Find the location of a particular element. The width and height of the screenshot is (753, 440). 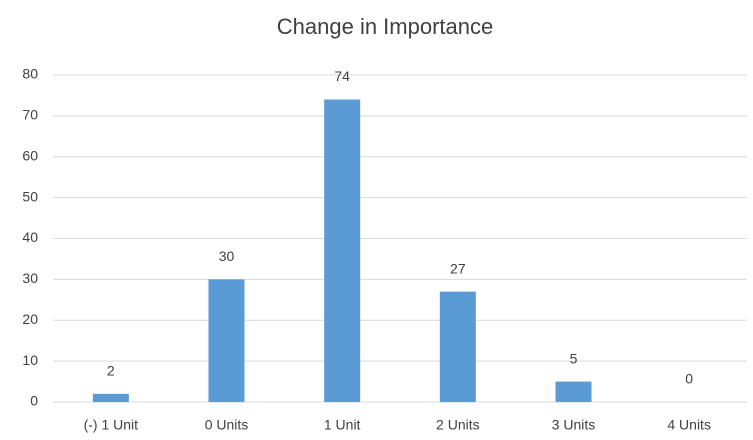

x-tick-label: 3 Units is located at coordinates (574, 425).